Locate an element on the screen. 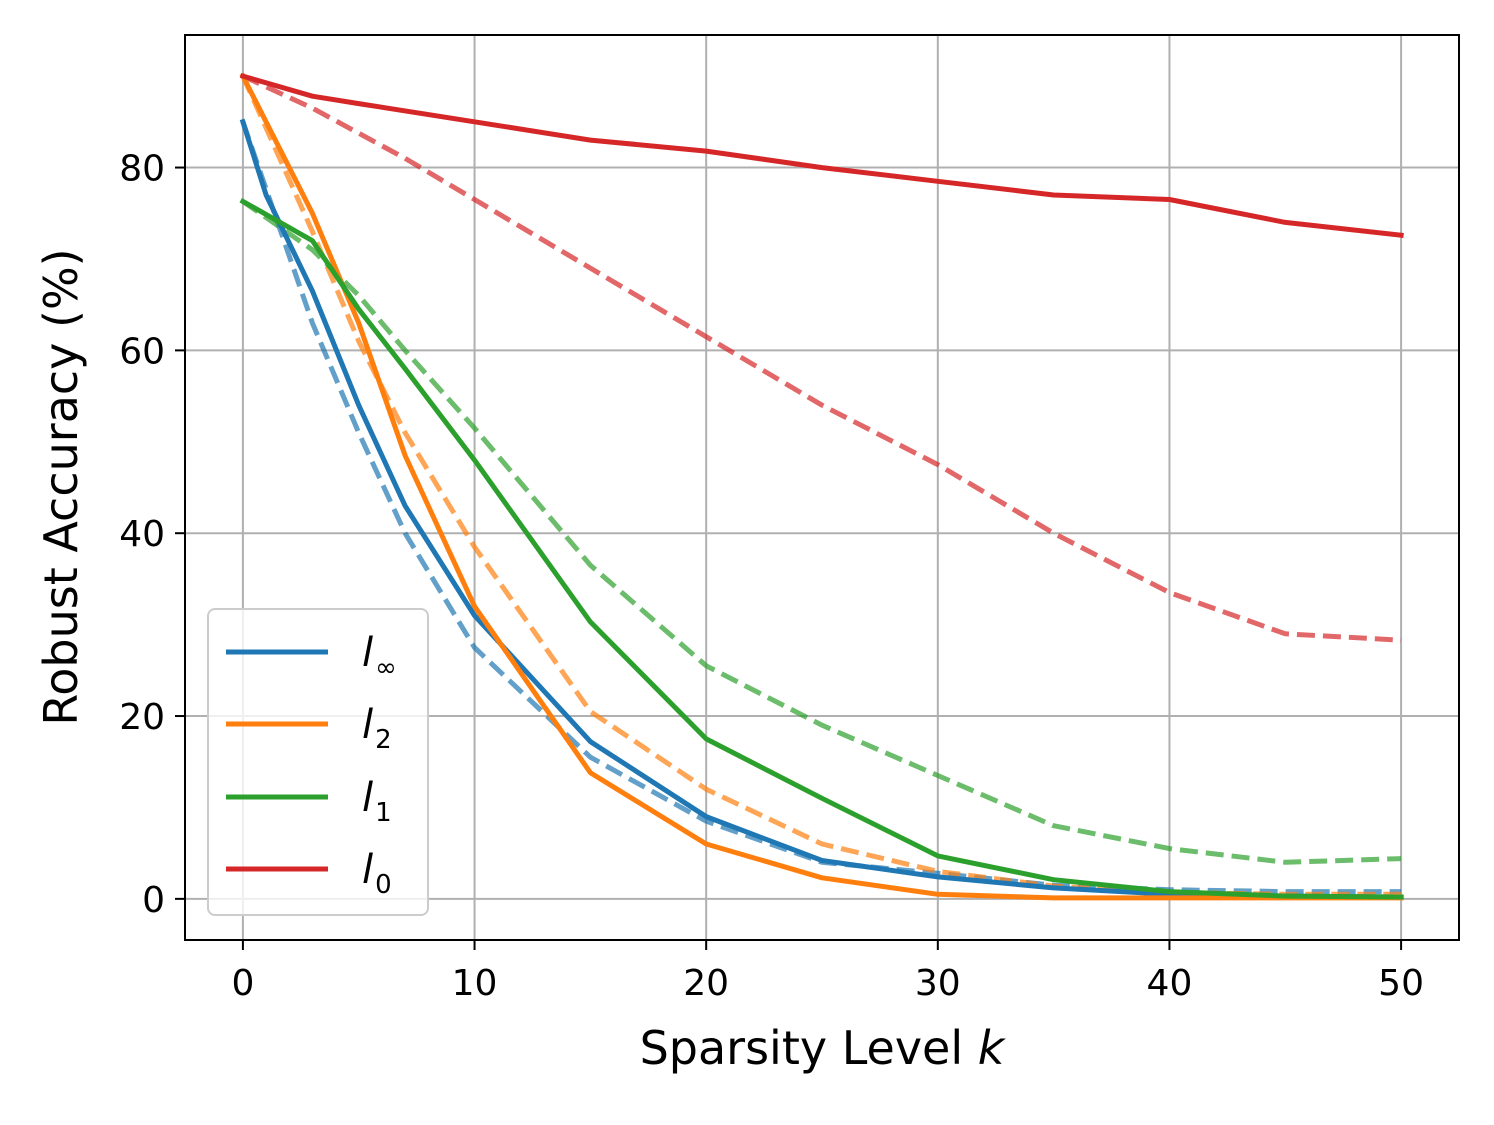 The height and width of the screenshot is (1125, 1494). y-tick-label: 60 is located at coordinates (142, 351).